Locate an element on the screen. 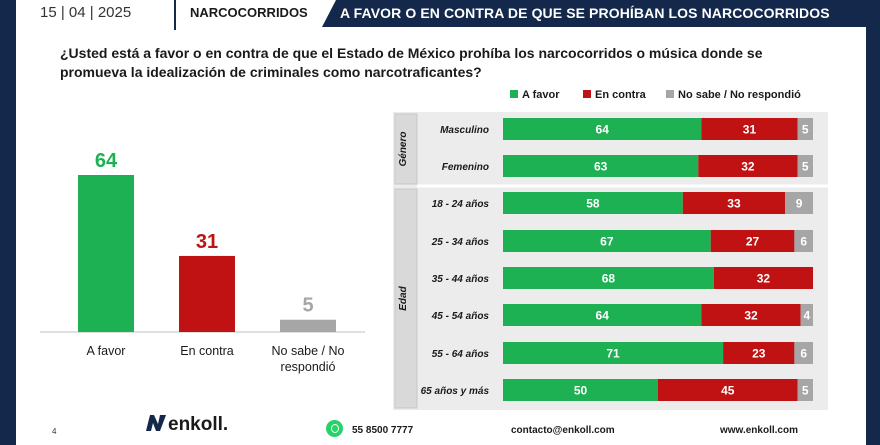 The height and width of the screenshot is (445, 880). segment-18-24-a-os-no-sabe-no-respondi is located at coordinates (799, 203).